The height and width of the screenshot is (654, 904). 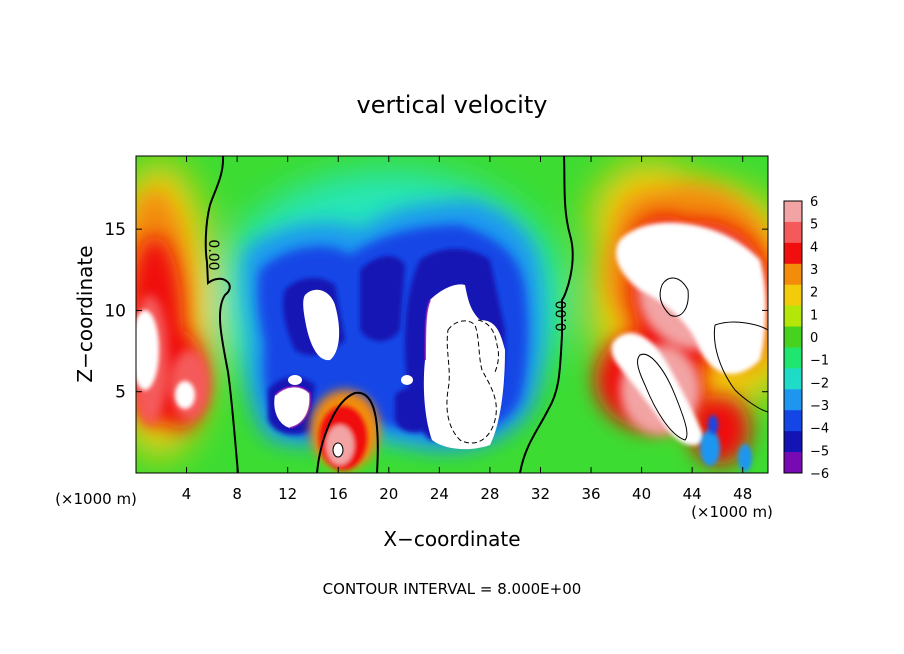 I want to click on x-tick-label: 48, so click(x=742, y=494).